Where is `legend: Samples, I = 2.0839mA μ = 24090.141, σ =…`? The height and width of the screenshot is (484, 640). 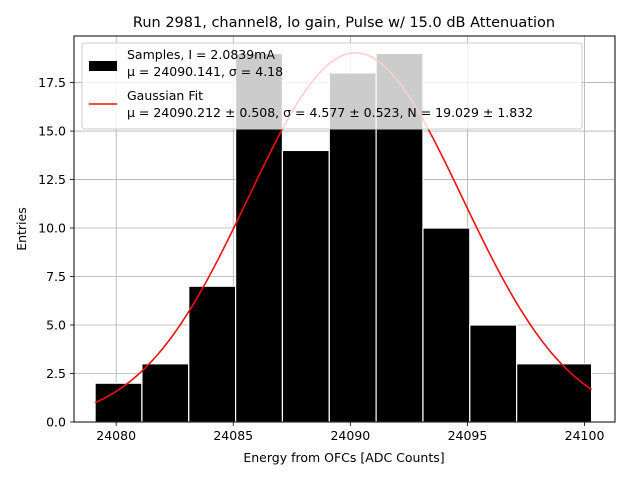
legend: Samples, I = 2.0839mA μ = 24090.141, σ =… is located at coordinates (332, 86).